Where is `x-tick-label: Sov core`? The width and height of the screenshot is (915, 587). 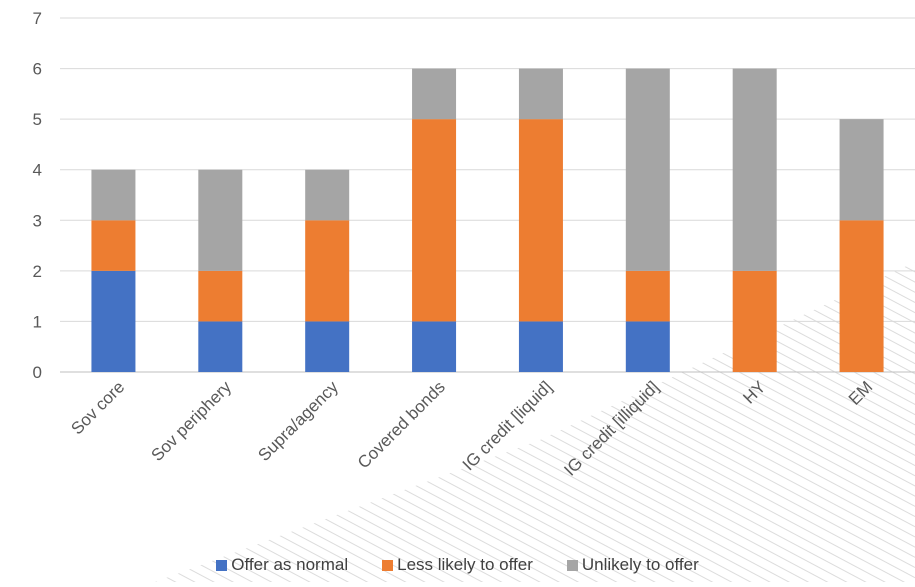
x-tick-label: Sov core is located at coordinates (97, 407).